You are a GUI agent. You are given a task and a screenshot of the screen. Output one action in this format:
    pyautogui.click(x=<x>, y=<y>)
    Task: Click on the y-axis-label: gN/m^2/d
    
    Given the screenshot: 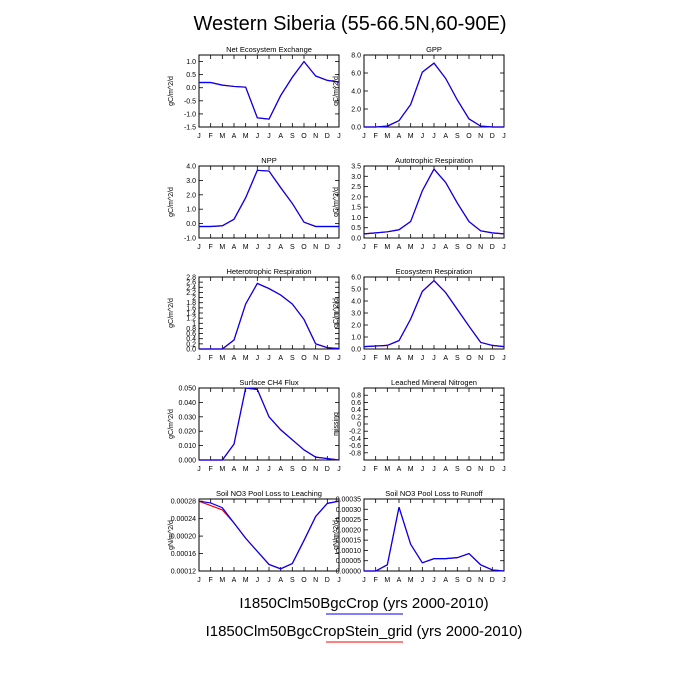 What is the action you would take?
    pyautogui.click(x=171, y=535)
    